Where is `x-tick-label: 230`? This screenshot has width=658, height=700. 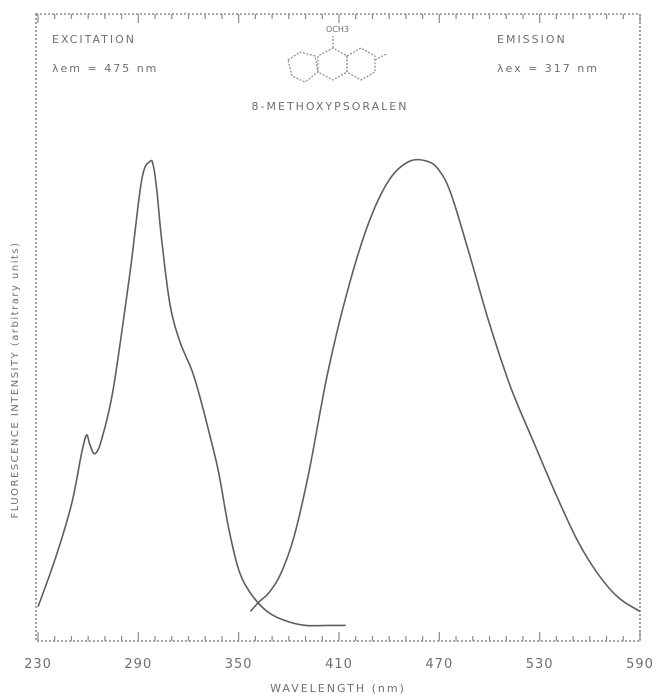 x-tick-label: 230 is located at coordinates (38, 664).